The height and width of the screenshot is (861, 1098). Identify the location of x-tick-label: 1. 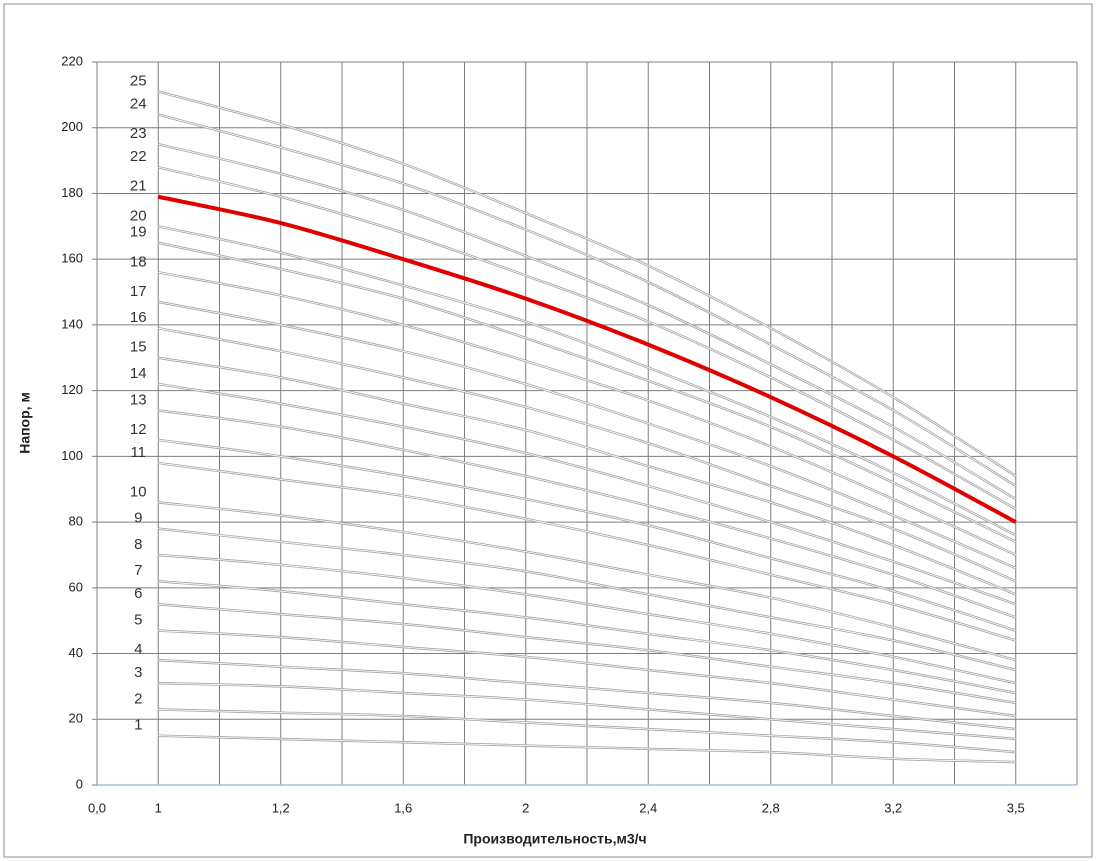
(158, 807).